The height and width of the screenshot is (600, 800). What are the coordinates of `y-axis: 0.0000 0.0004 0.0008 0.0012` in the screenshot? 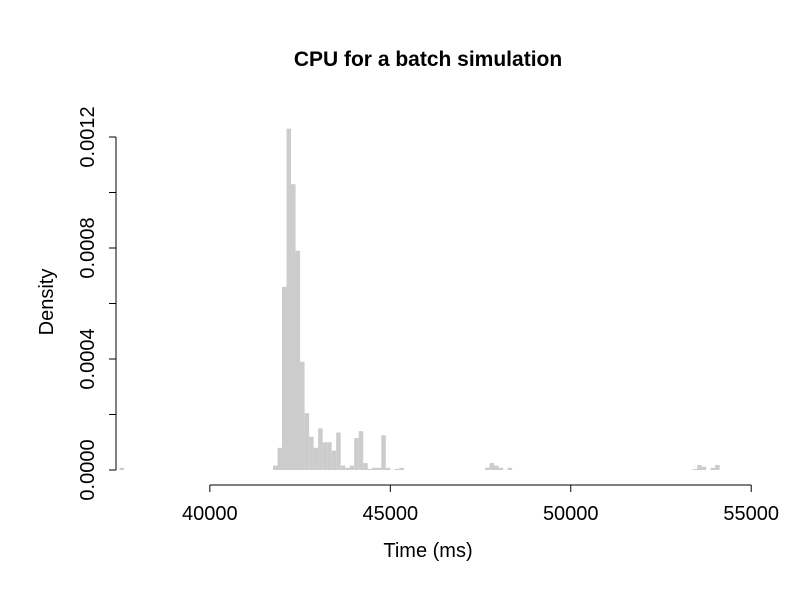 It's located at (97, 303).